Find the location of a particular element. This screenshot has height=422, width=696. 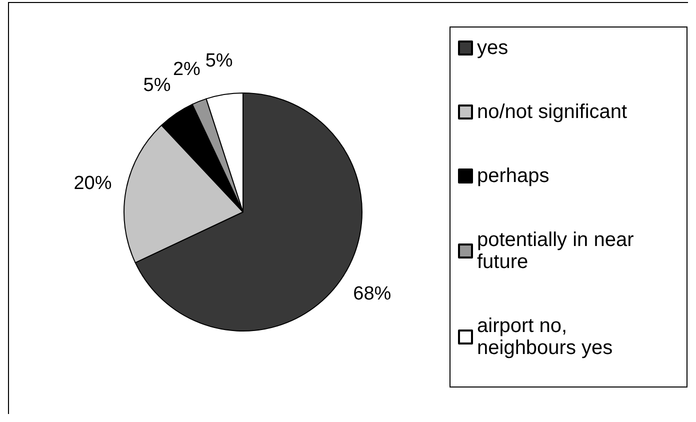

legend-label: yes is located at coordinates (492, 48).